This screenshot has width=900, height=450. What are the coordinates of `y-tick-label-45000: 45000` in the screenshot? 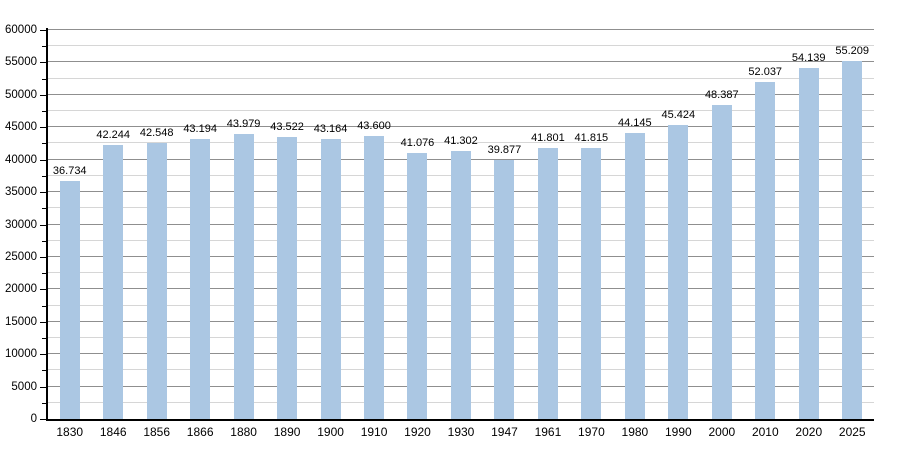 It's located at (21, 127).